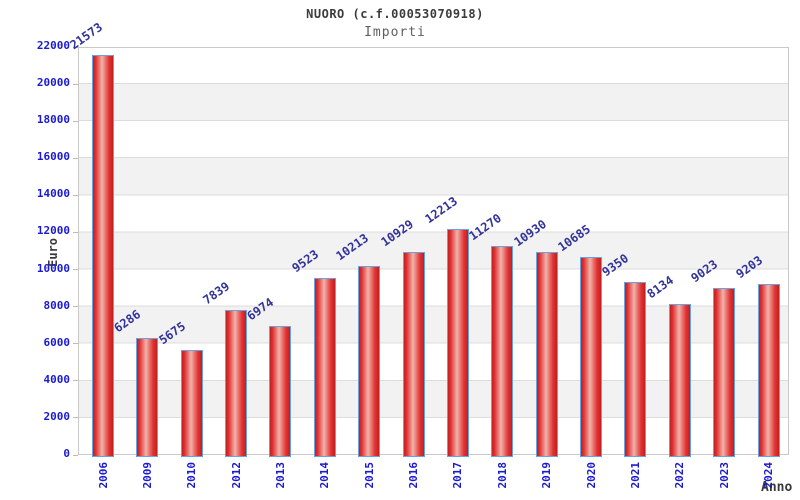 The image size is (800, 500). Describe the element at coordinates (502, 475) in the screenshot. I see `x-tick-label: 2018` at that location.